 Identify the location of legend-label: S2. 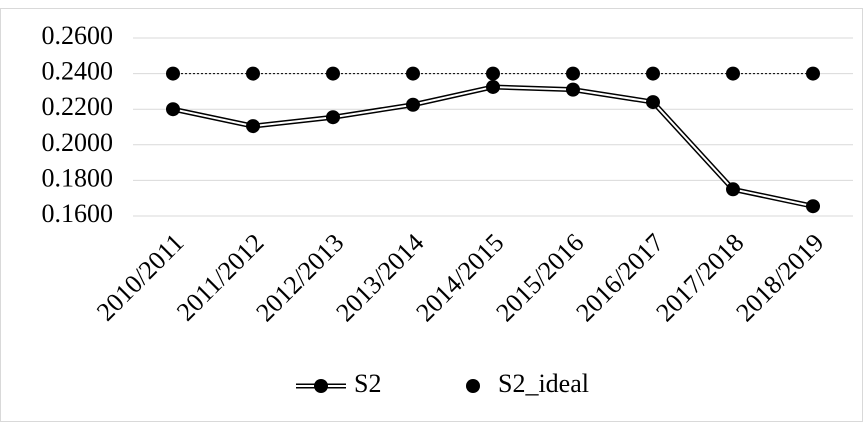
(367, 383).